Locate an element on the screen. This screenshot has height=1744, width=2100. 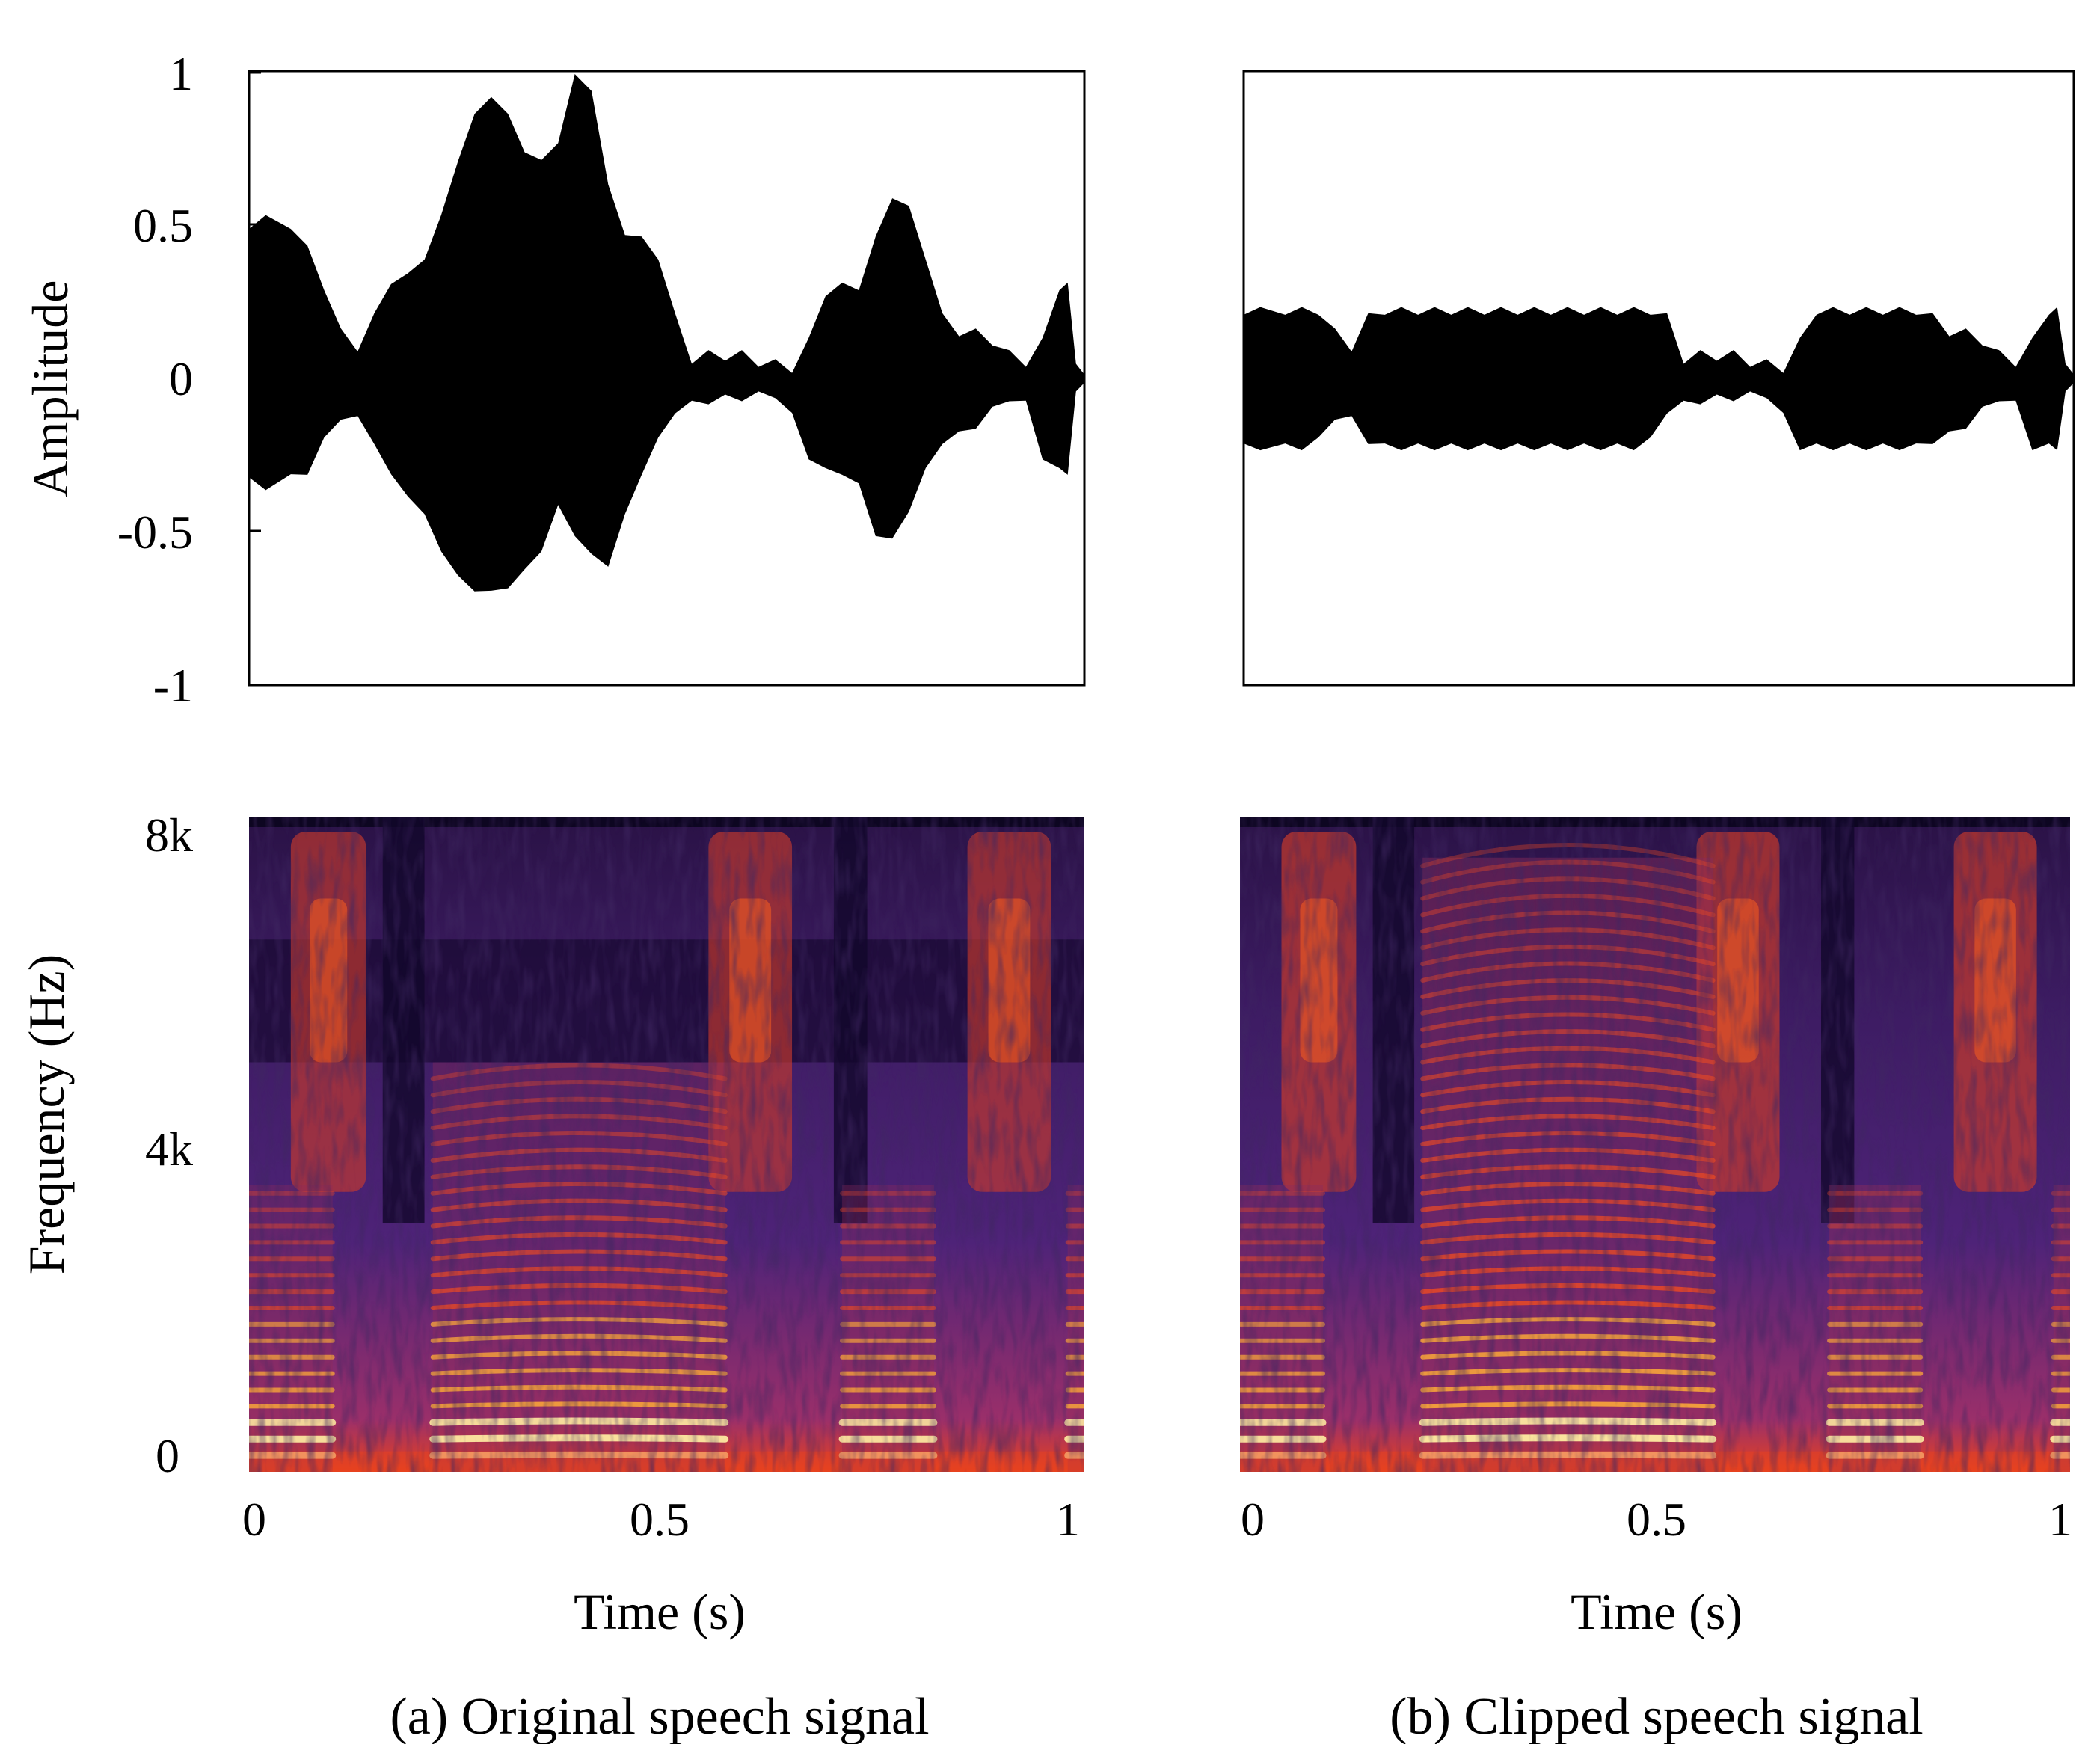
freq-tick-label-4k: 4k is located at coordinates (169, 1149).